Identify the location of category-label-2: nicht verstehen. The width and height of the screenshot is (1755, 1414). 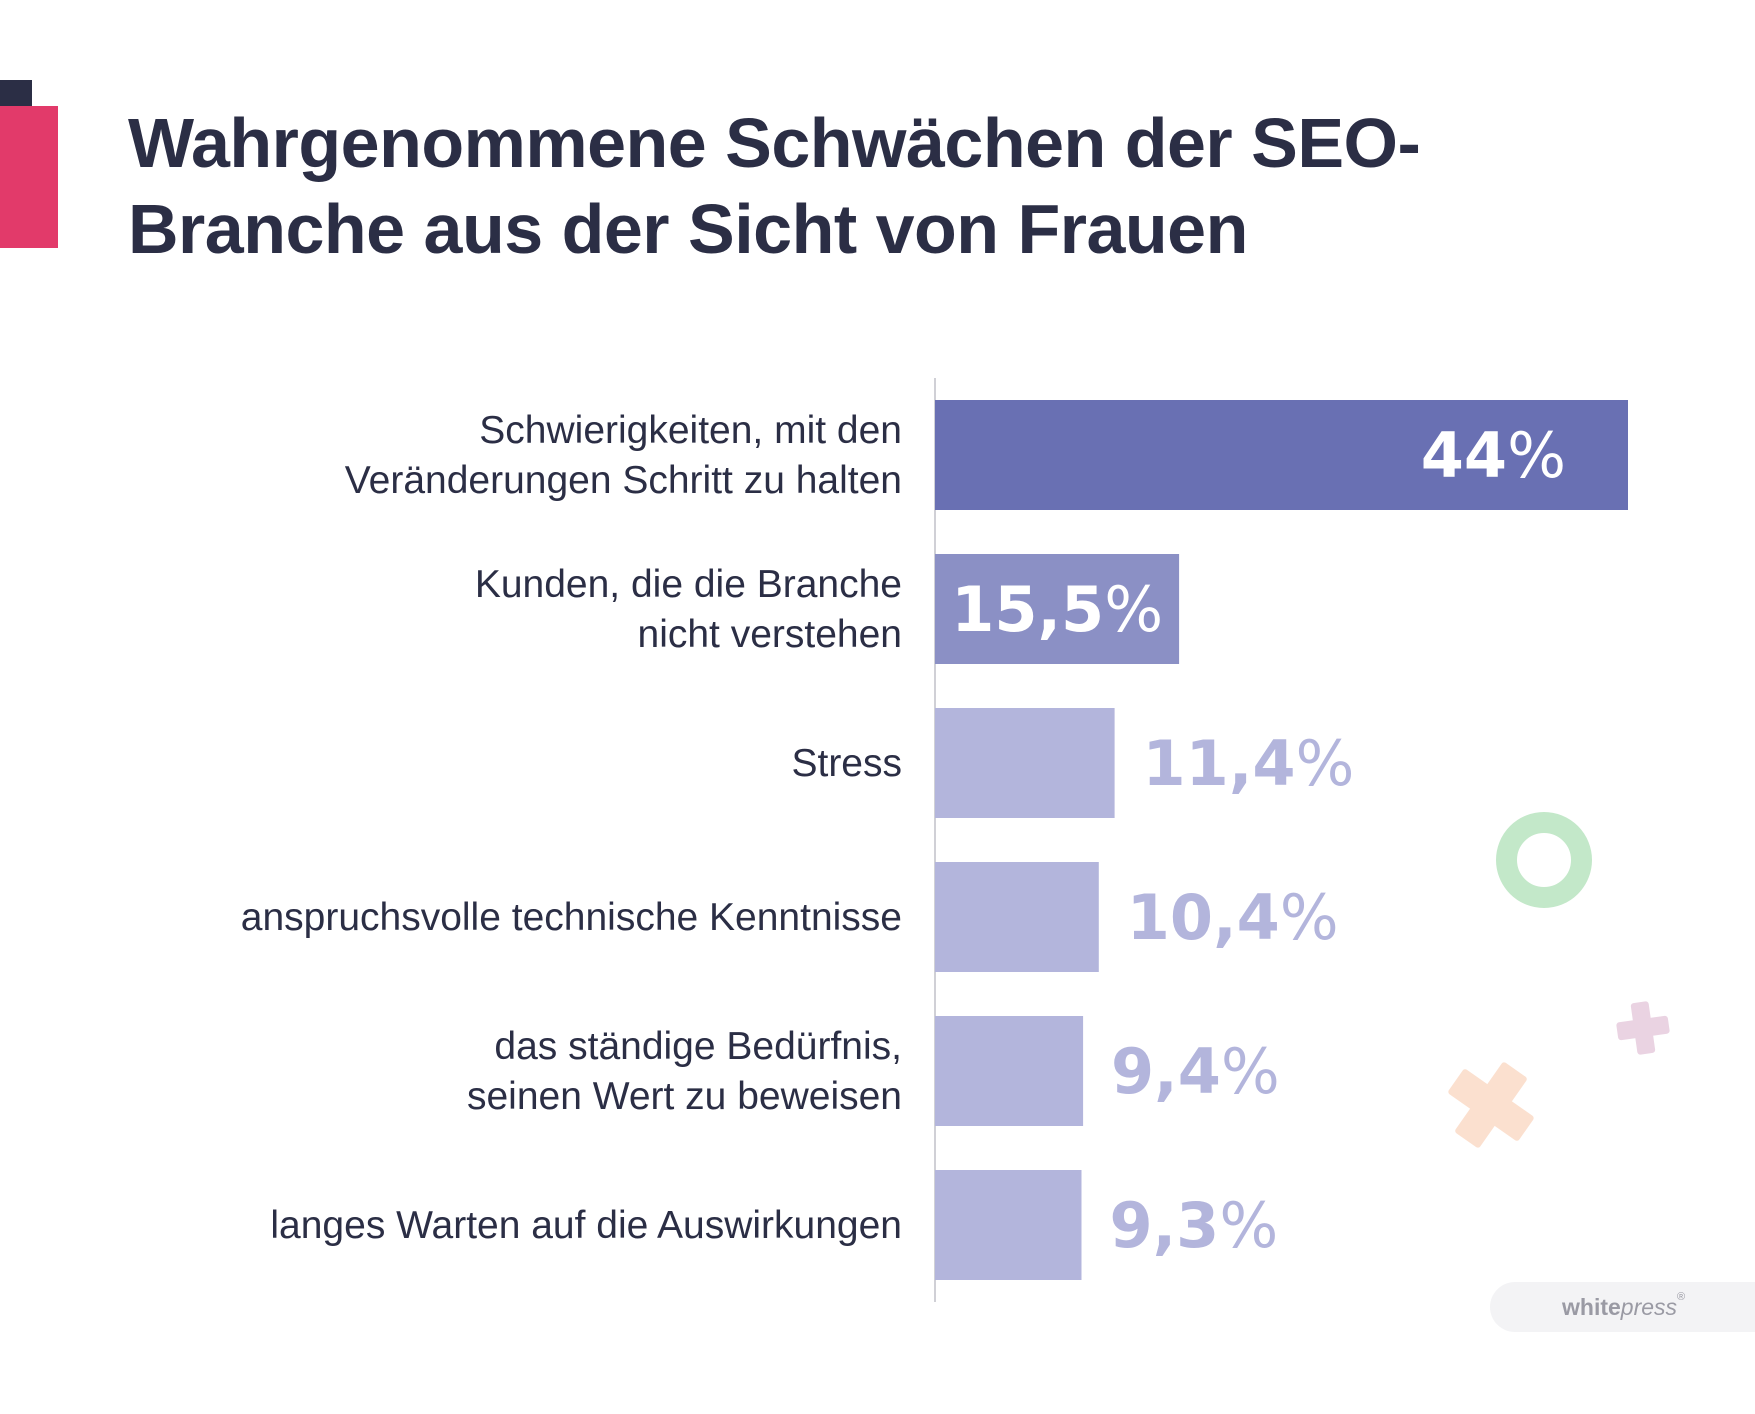
(770, 634).